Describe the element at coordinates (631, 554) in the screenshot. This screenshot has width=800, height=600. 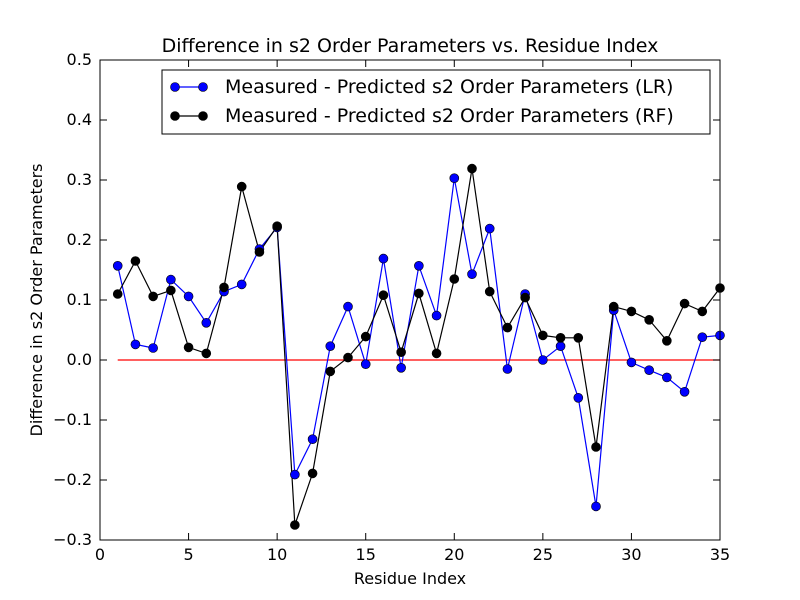
I see `x-tick-label: 30` at that location.